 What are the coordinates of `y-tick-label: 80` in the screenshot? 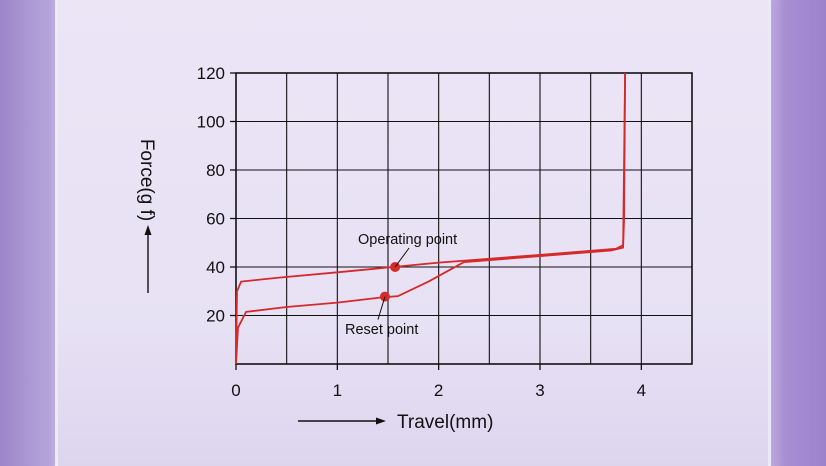 It's located at (215, 170).